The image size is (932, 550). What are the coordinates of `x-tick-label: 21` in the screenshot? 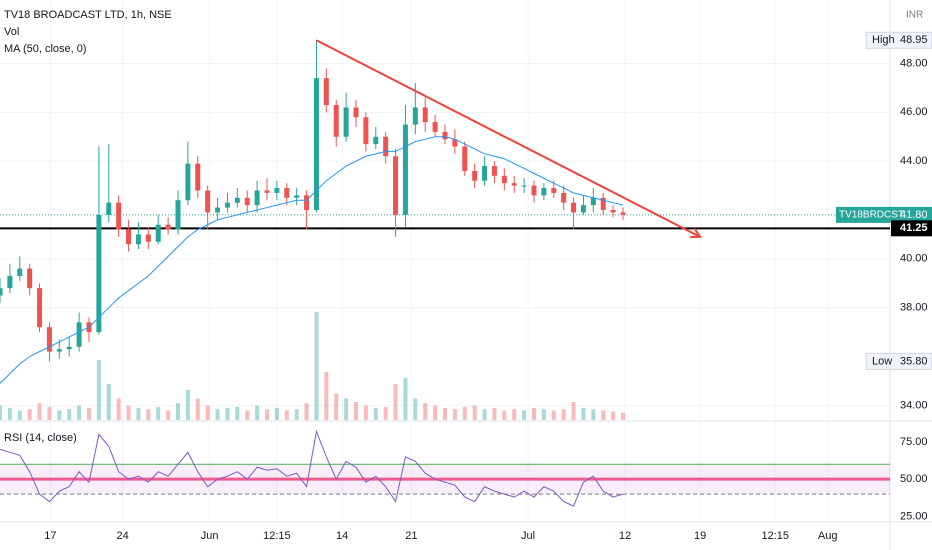 It's located at (411, 536).